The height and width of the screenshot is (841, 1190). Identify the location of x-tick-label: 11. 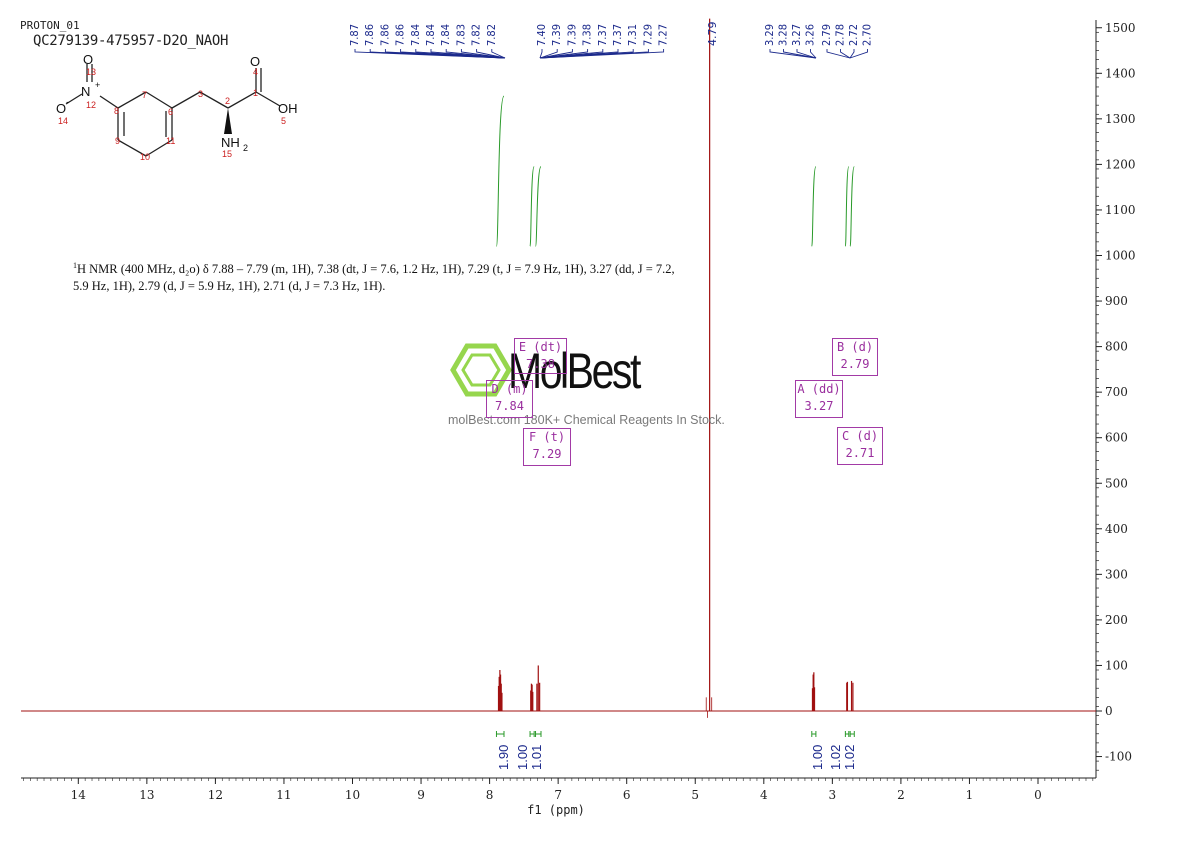
(283, 795).